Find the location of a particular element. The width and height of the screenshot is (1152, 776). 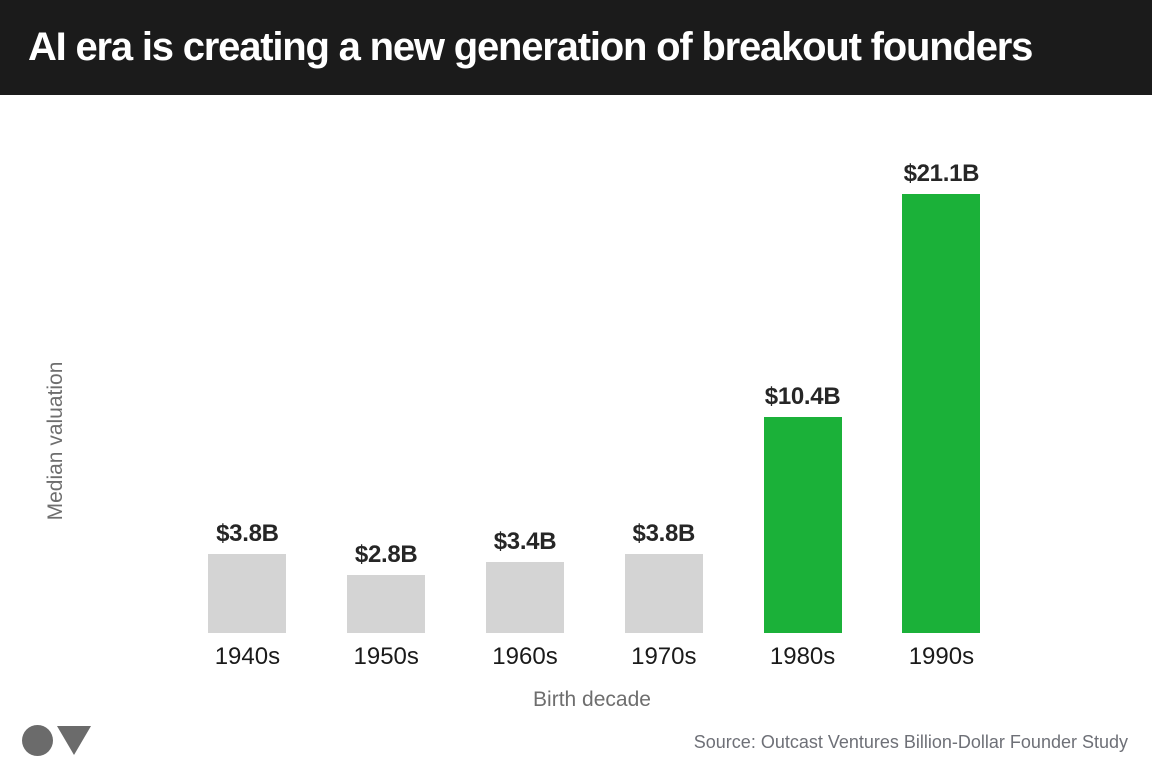

x-tick-label: 1960s is located at coordinates (525, 656).